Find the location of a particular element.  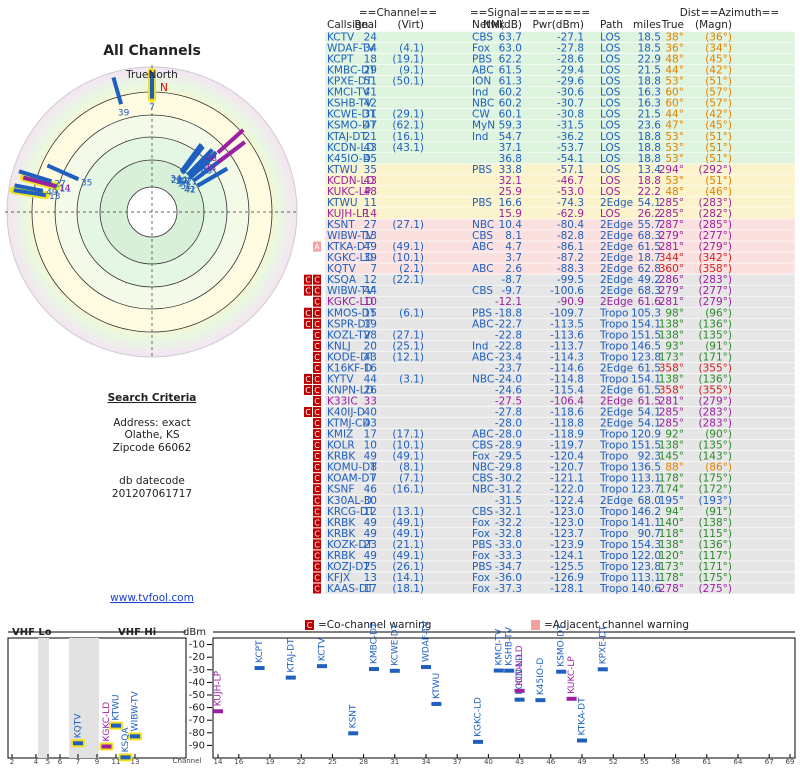

table-cell: 146.5 is located at coordinates (646, 346).